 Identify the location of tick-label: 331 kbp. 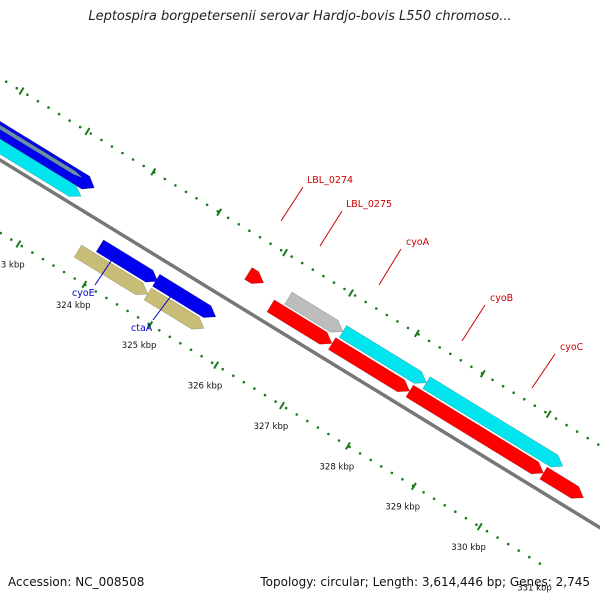
(534, 589).